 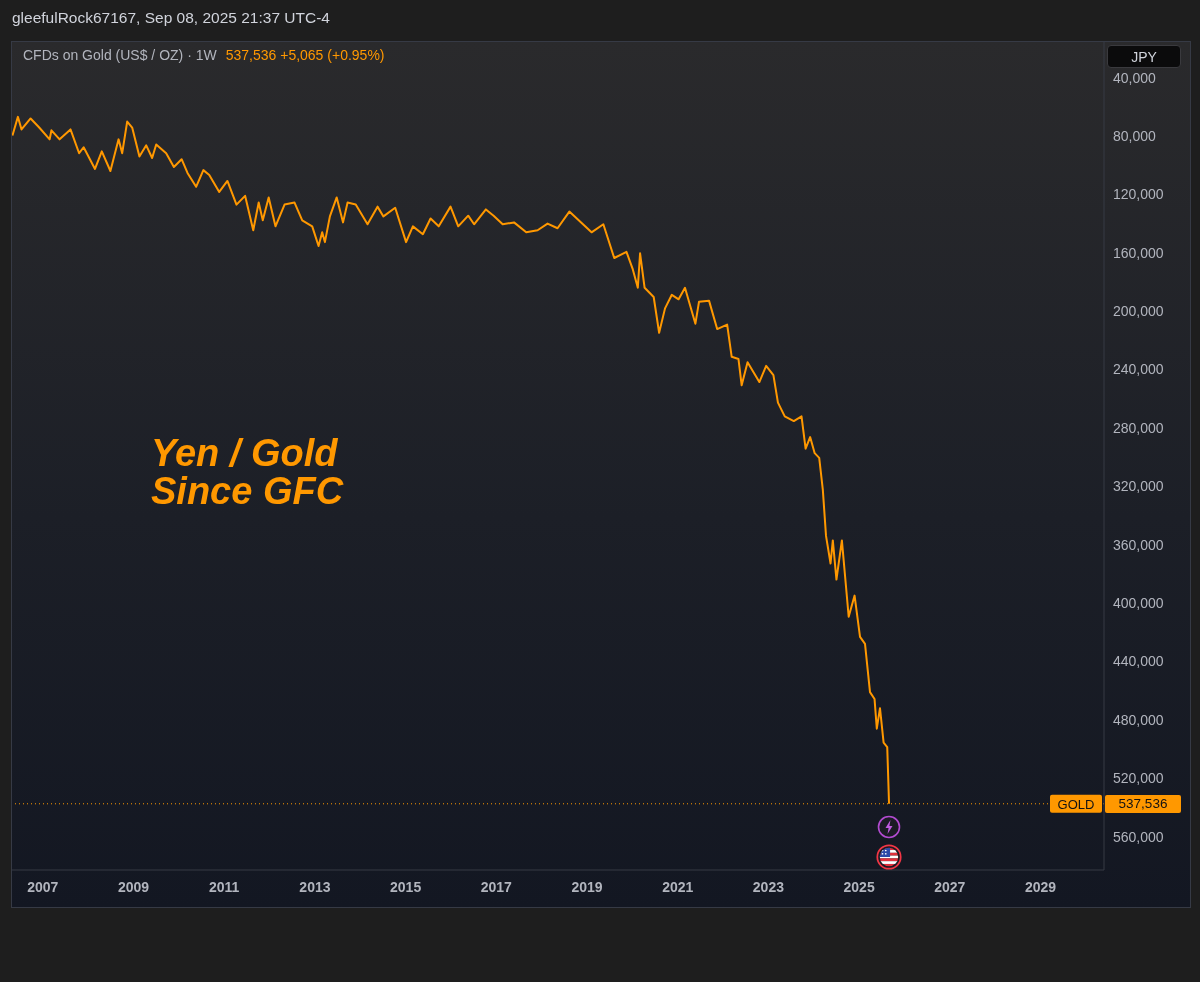 I want to click on text: gleefulRock67167, Sep 08, 2025 21:37 UTC-4, so click(x=171, y=18).